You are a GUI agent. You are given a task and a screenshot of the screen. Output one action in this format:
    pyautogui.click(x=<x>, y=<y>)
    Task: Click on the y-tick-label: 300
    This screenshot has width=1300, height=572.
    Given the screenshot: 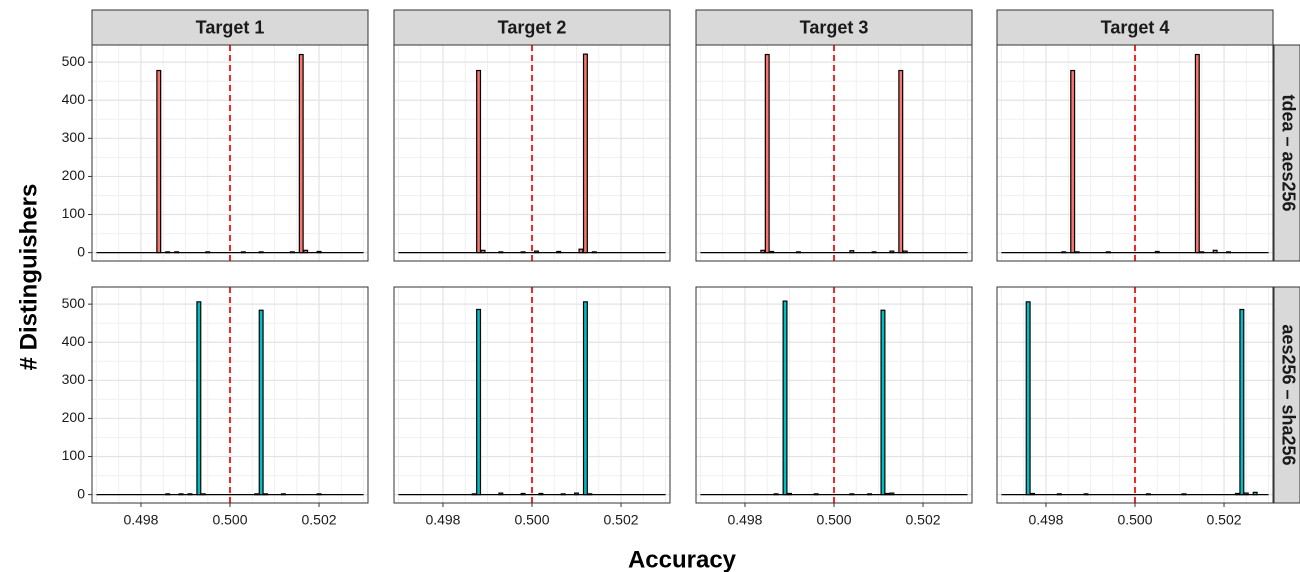 What is the action you would take?
    pyautogui.click(x=74, y=137)
    